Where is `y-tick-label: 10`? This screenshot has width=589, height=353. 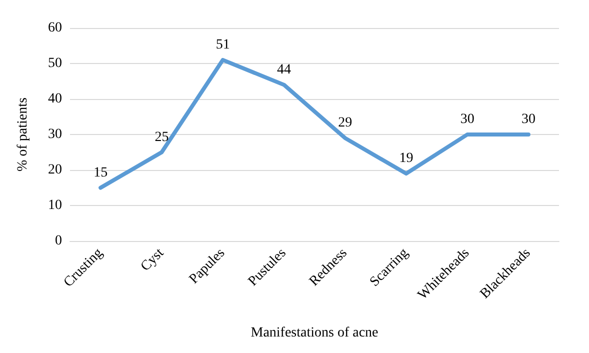
y-tick-label: 10 is located at coordinates (55, 205).